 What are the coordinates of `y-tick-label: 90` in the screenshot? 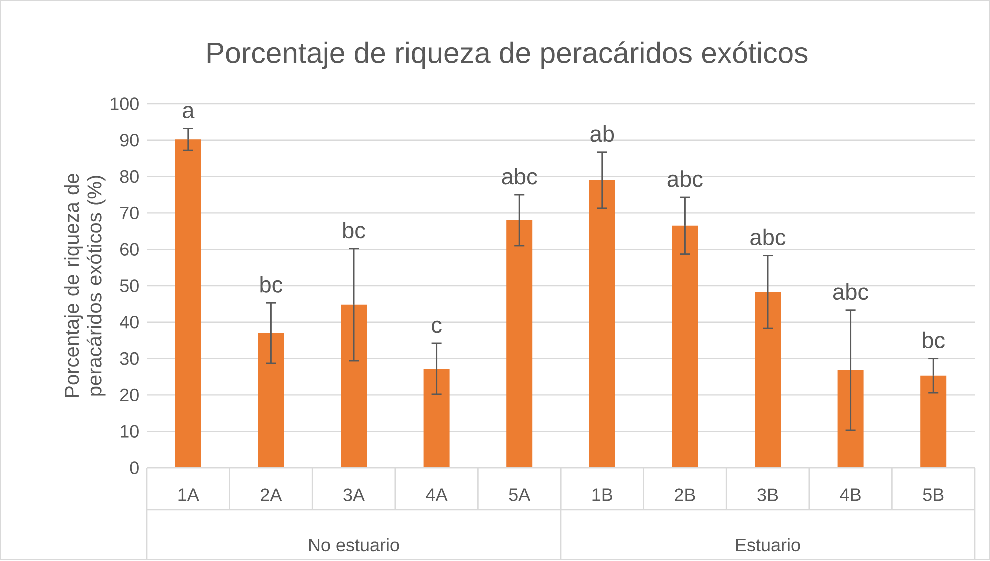 It's located at (129, 140).